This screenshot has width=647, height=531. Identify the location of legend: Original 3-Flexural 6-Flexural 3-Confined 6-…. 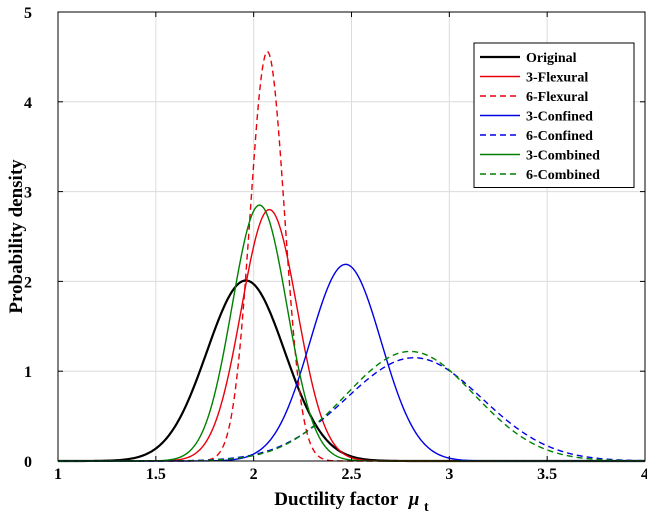
(554, 115).